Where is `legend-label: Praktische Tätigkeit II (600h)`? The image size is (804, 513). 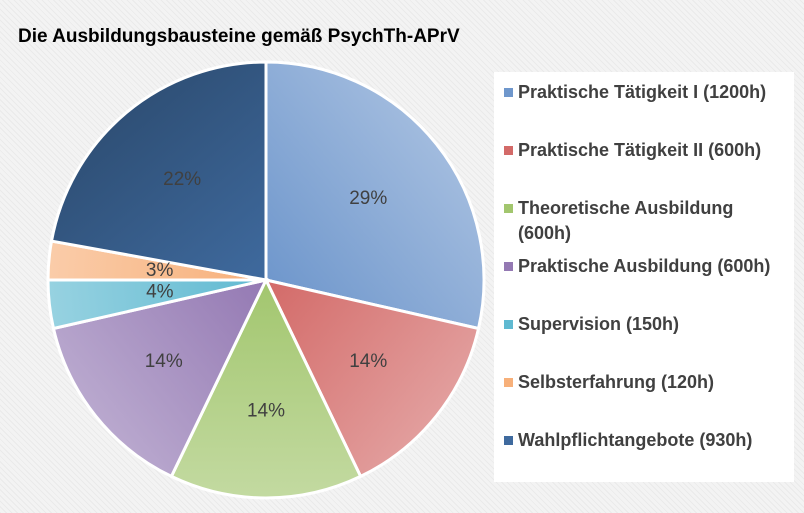
legend-label: Praktische Tätigkeit II (600h) is located at coordinates (640, 150).